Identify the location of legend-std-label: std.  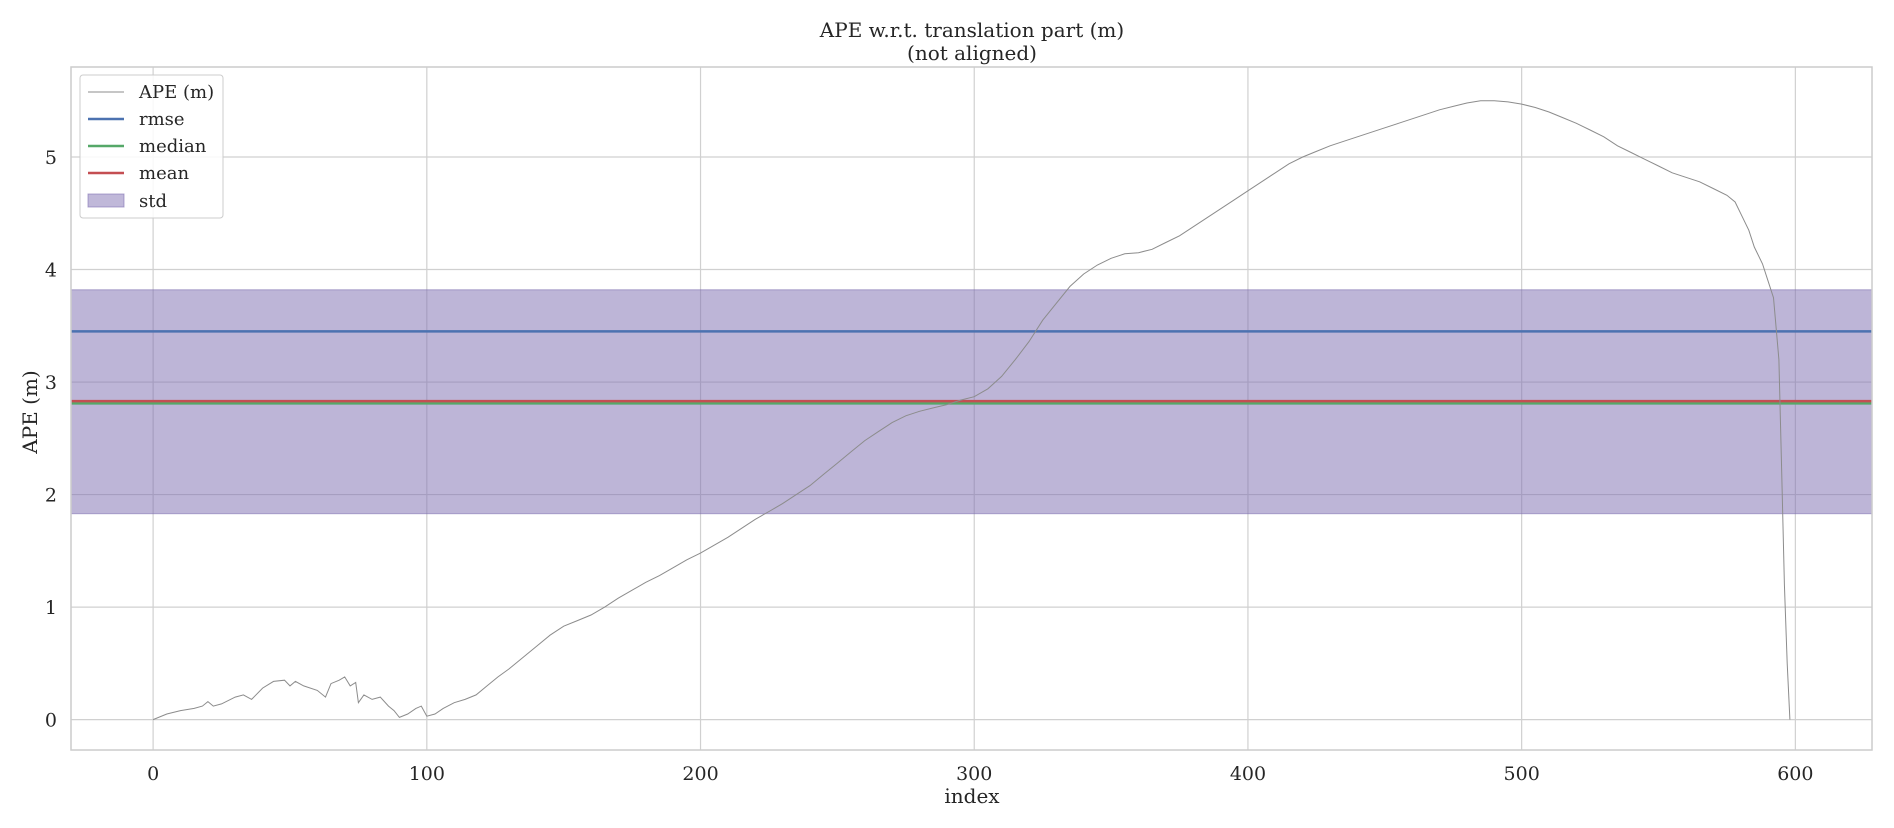
(153, 201).